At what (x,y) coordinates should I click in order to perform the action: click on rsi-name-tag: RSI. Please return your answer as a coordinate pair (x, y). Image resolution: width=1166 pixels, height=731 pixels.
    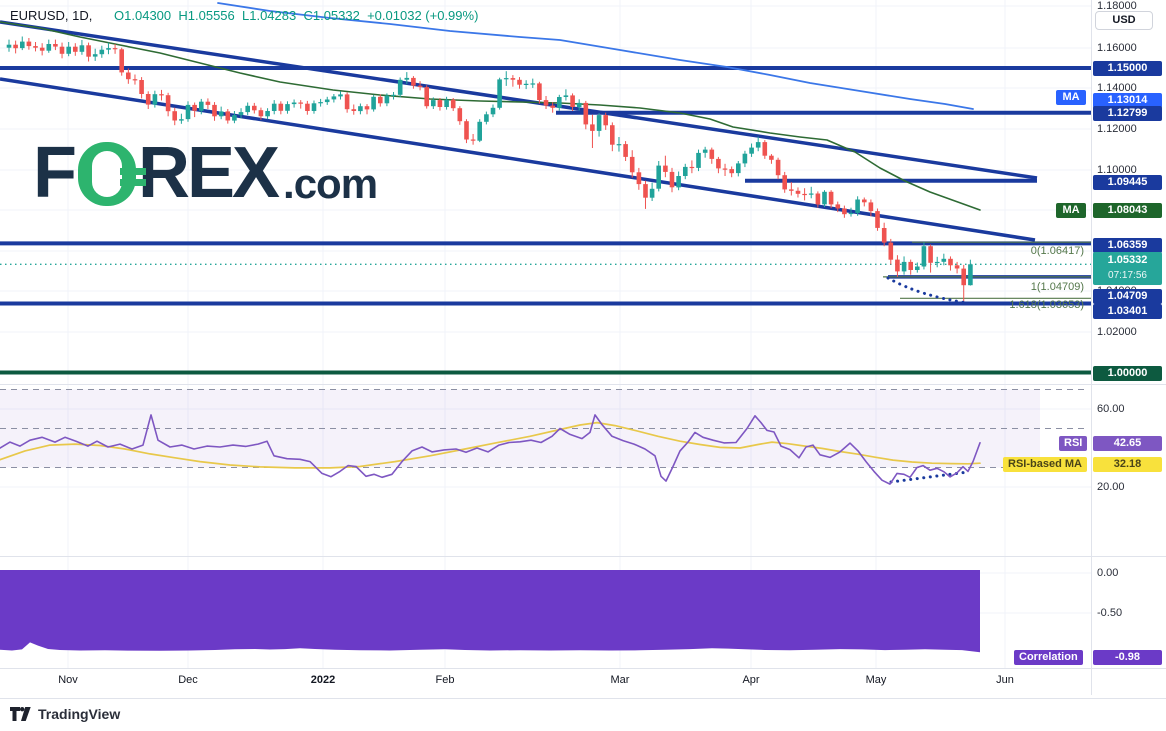
    Looking at the image, I should click on (1073, 443).